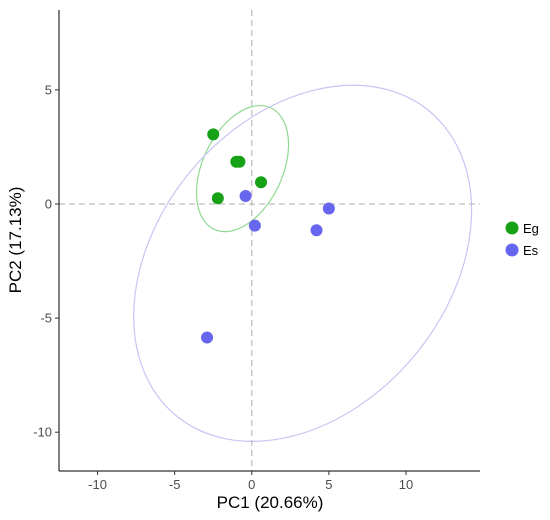 The image size is (550, 520). I want to click on y-axis-title: PC2 (17.13%), so click(15, 240).